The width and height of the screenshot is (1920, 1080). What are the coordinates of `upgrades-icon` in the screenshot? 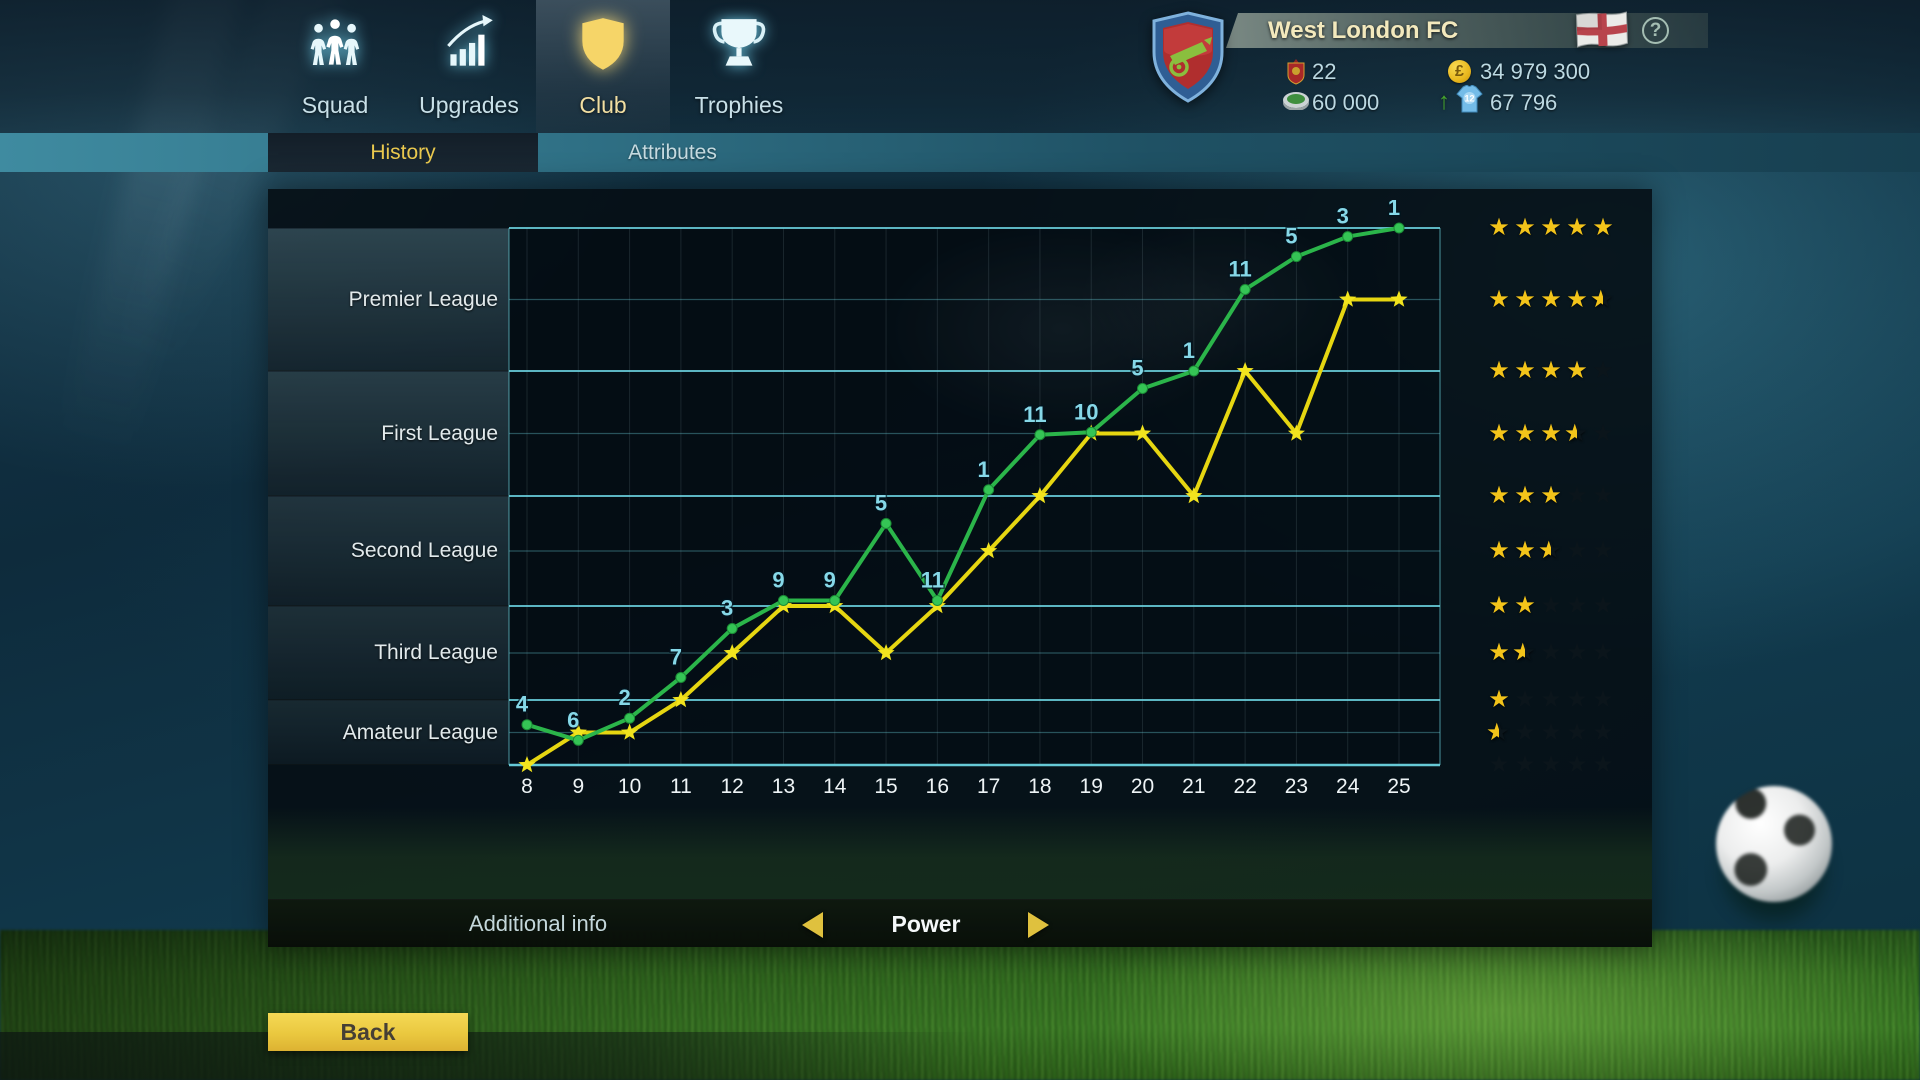 It's located at (470, 40).